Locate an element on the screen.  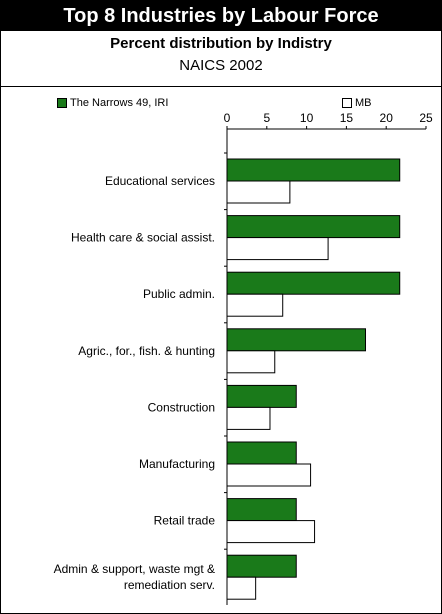
x-tick-label: 15 is located at coordinates (347, 118).